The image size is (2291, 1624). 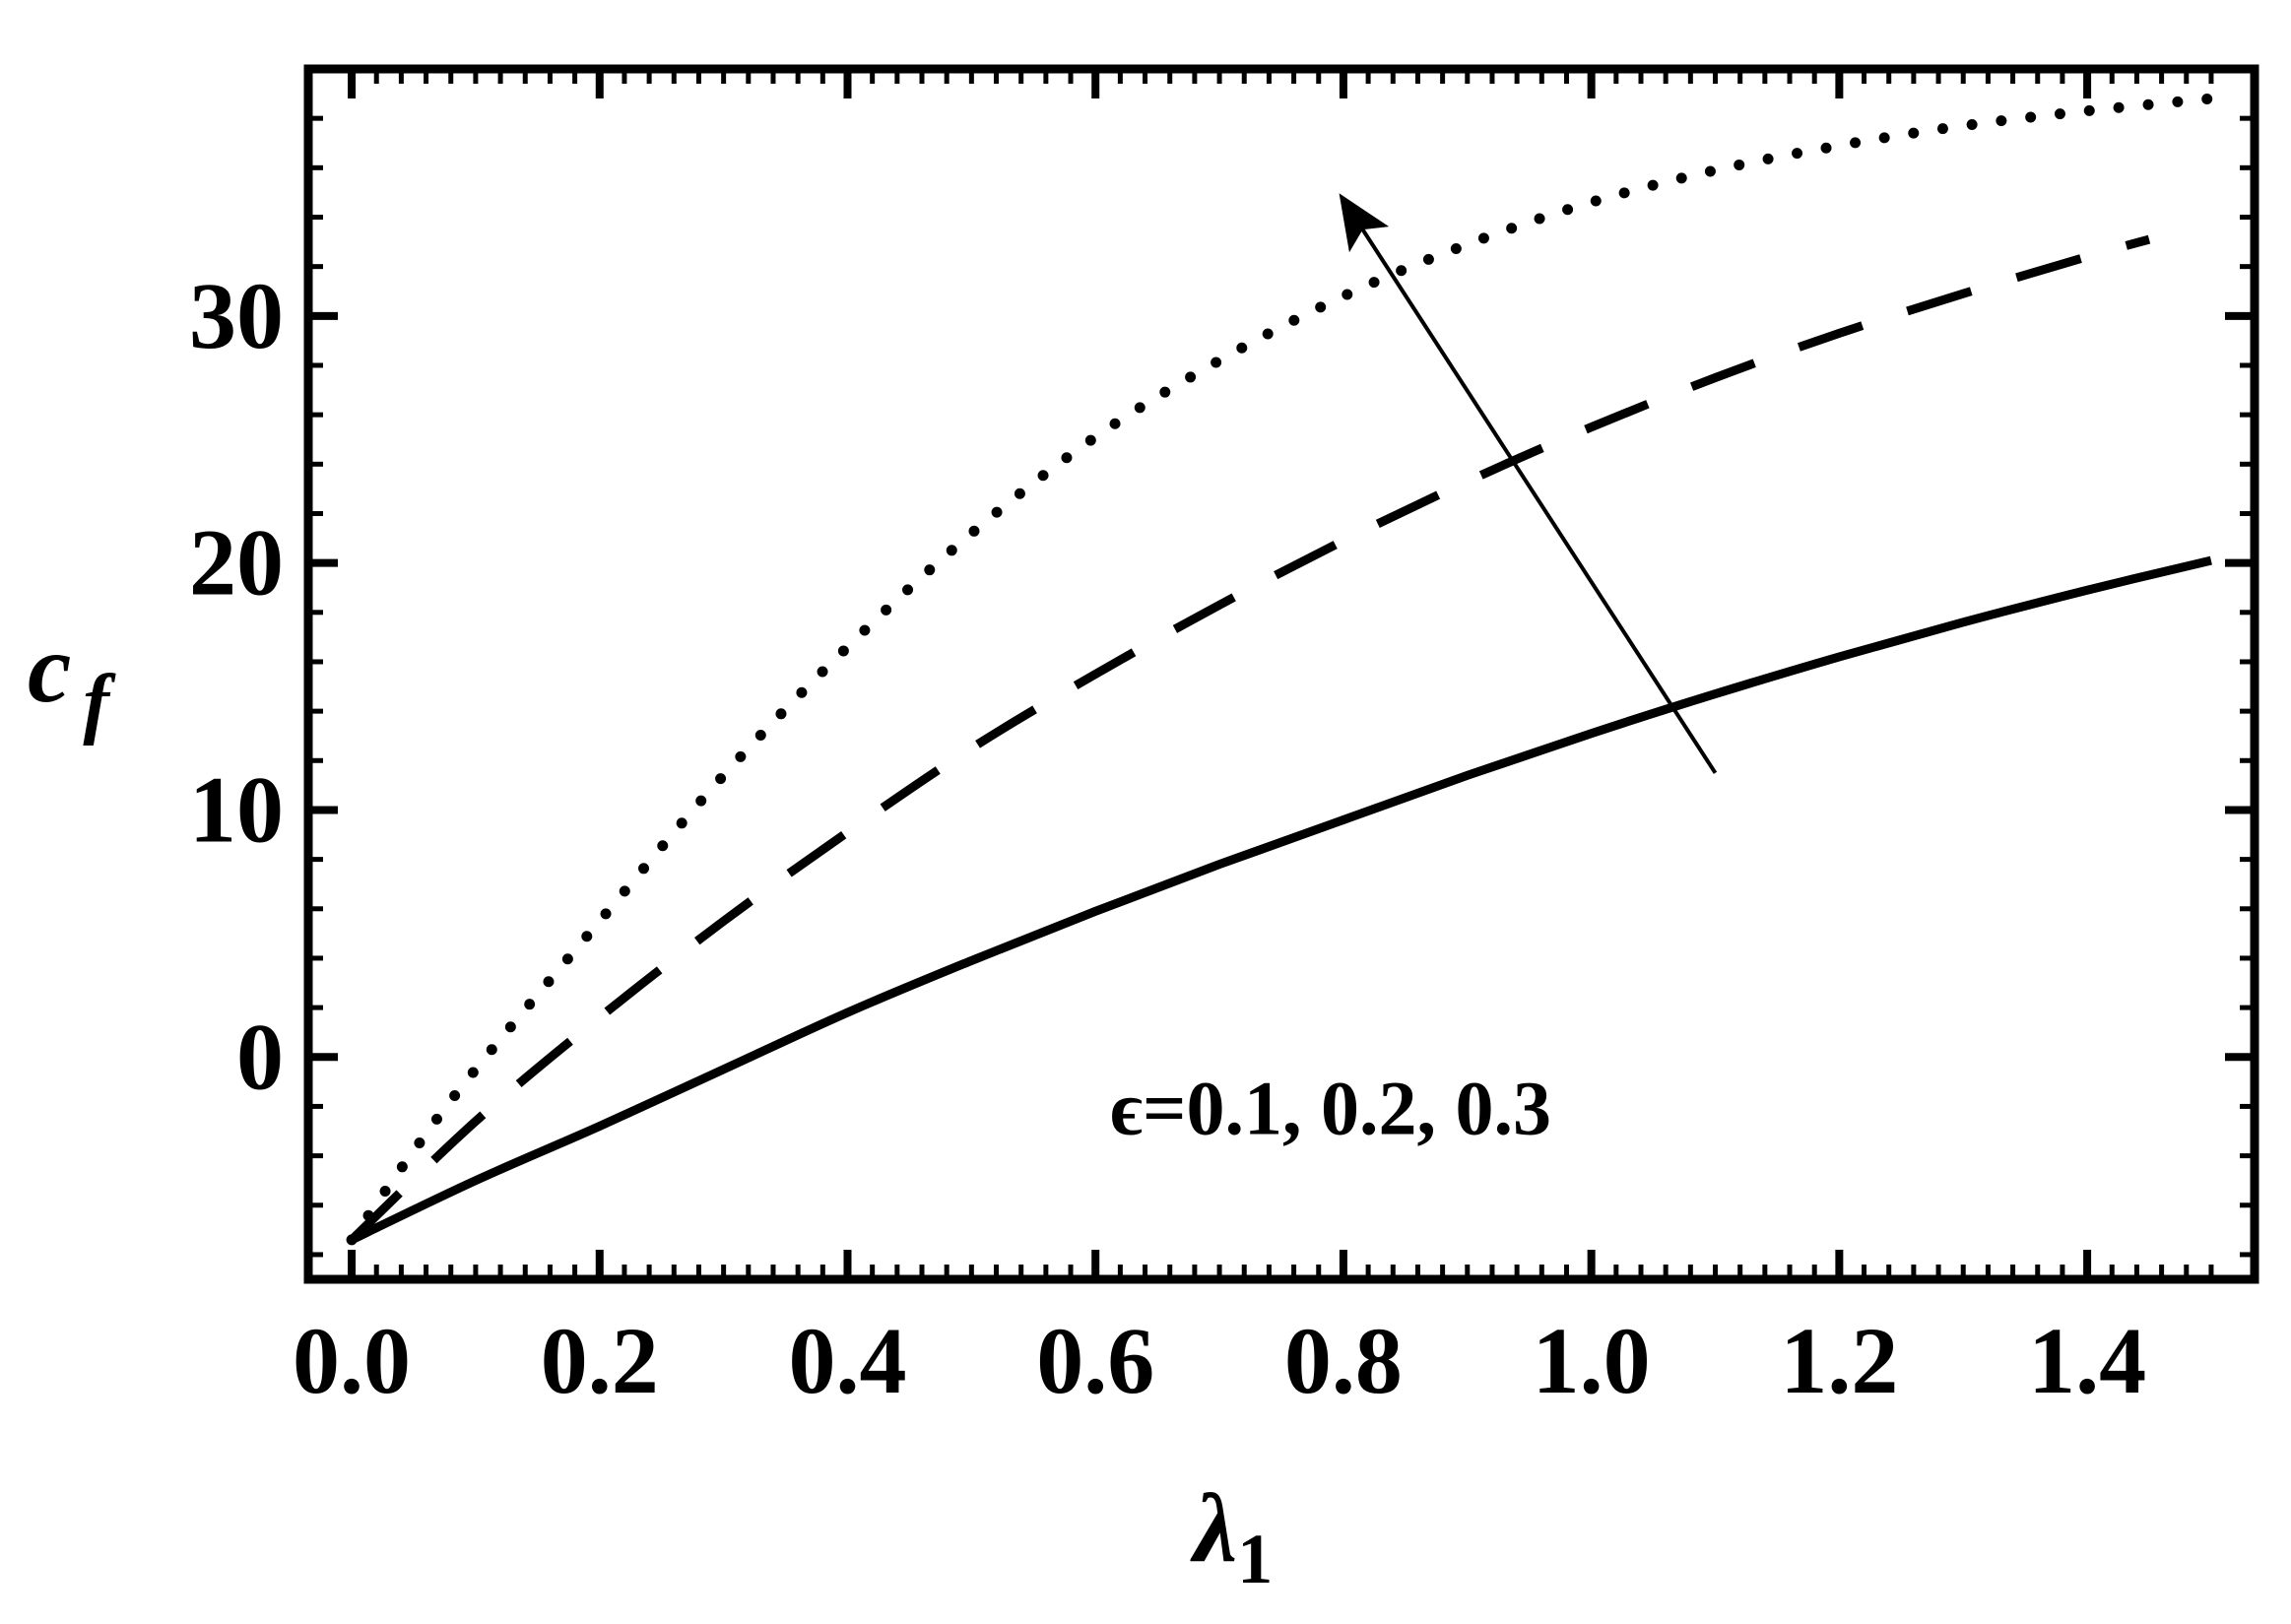 What do you see at coordinates (236, 316) in the screenshot?
I see `y-tick-label: 30` at bounding box center [236, 316].